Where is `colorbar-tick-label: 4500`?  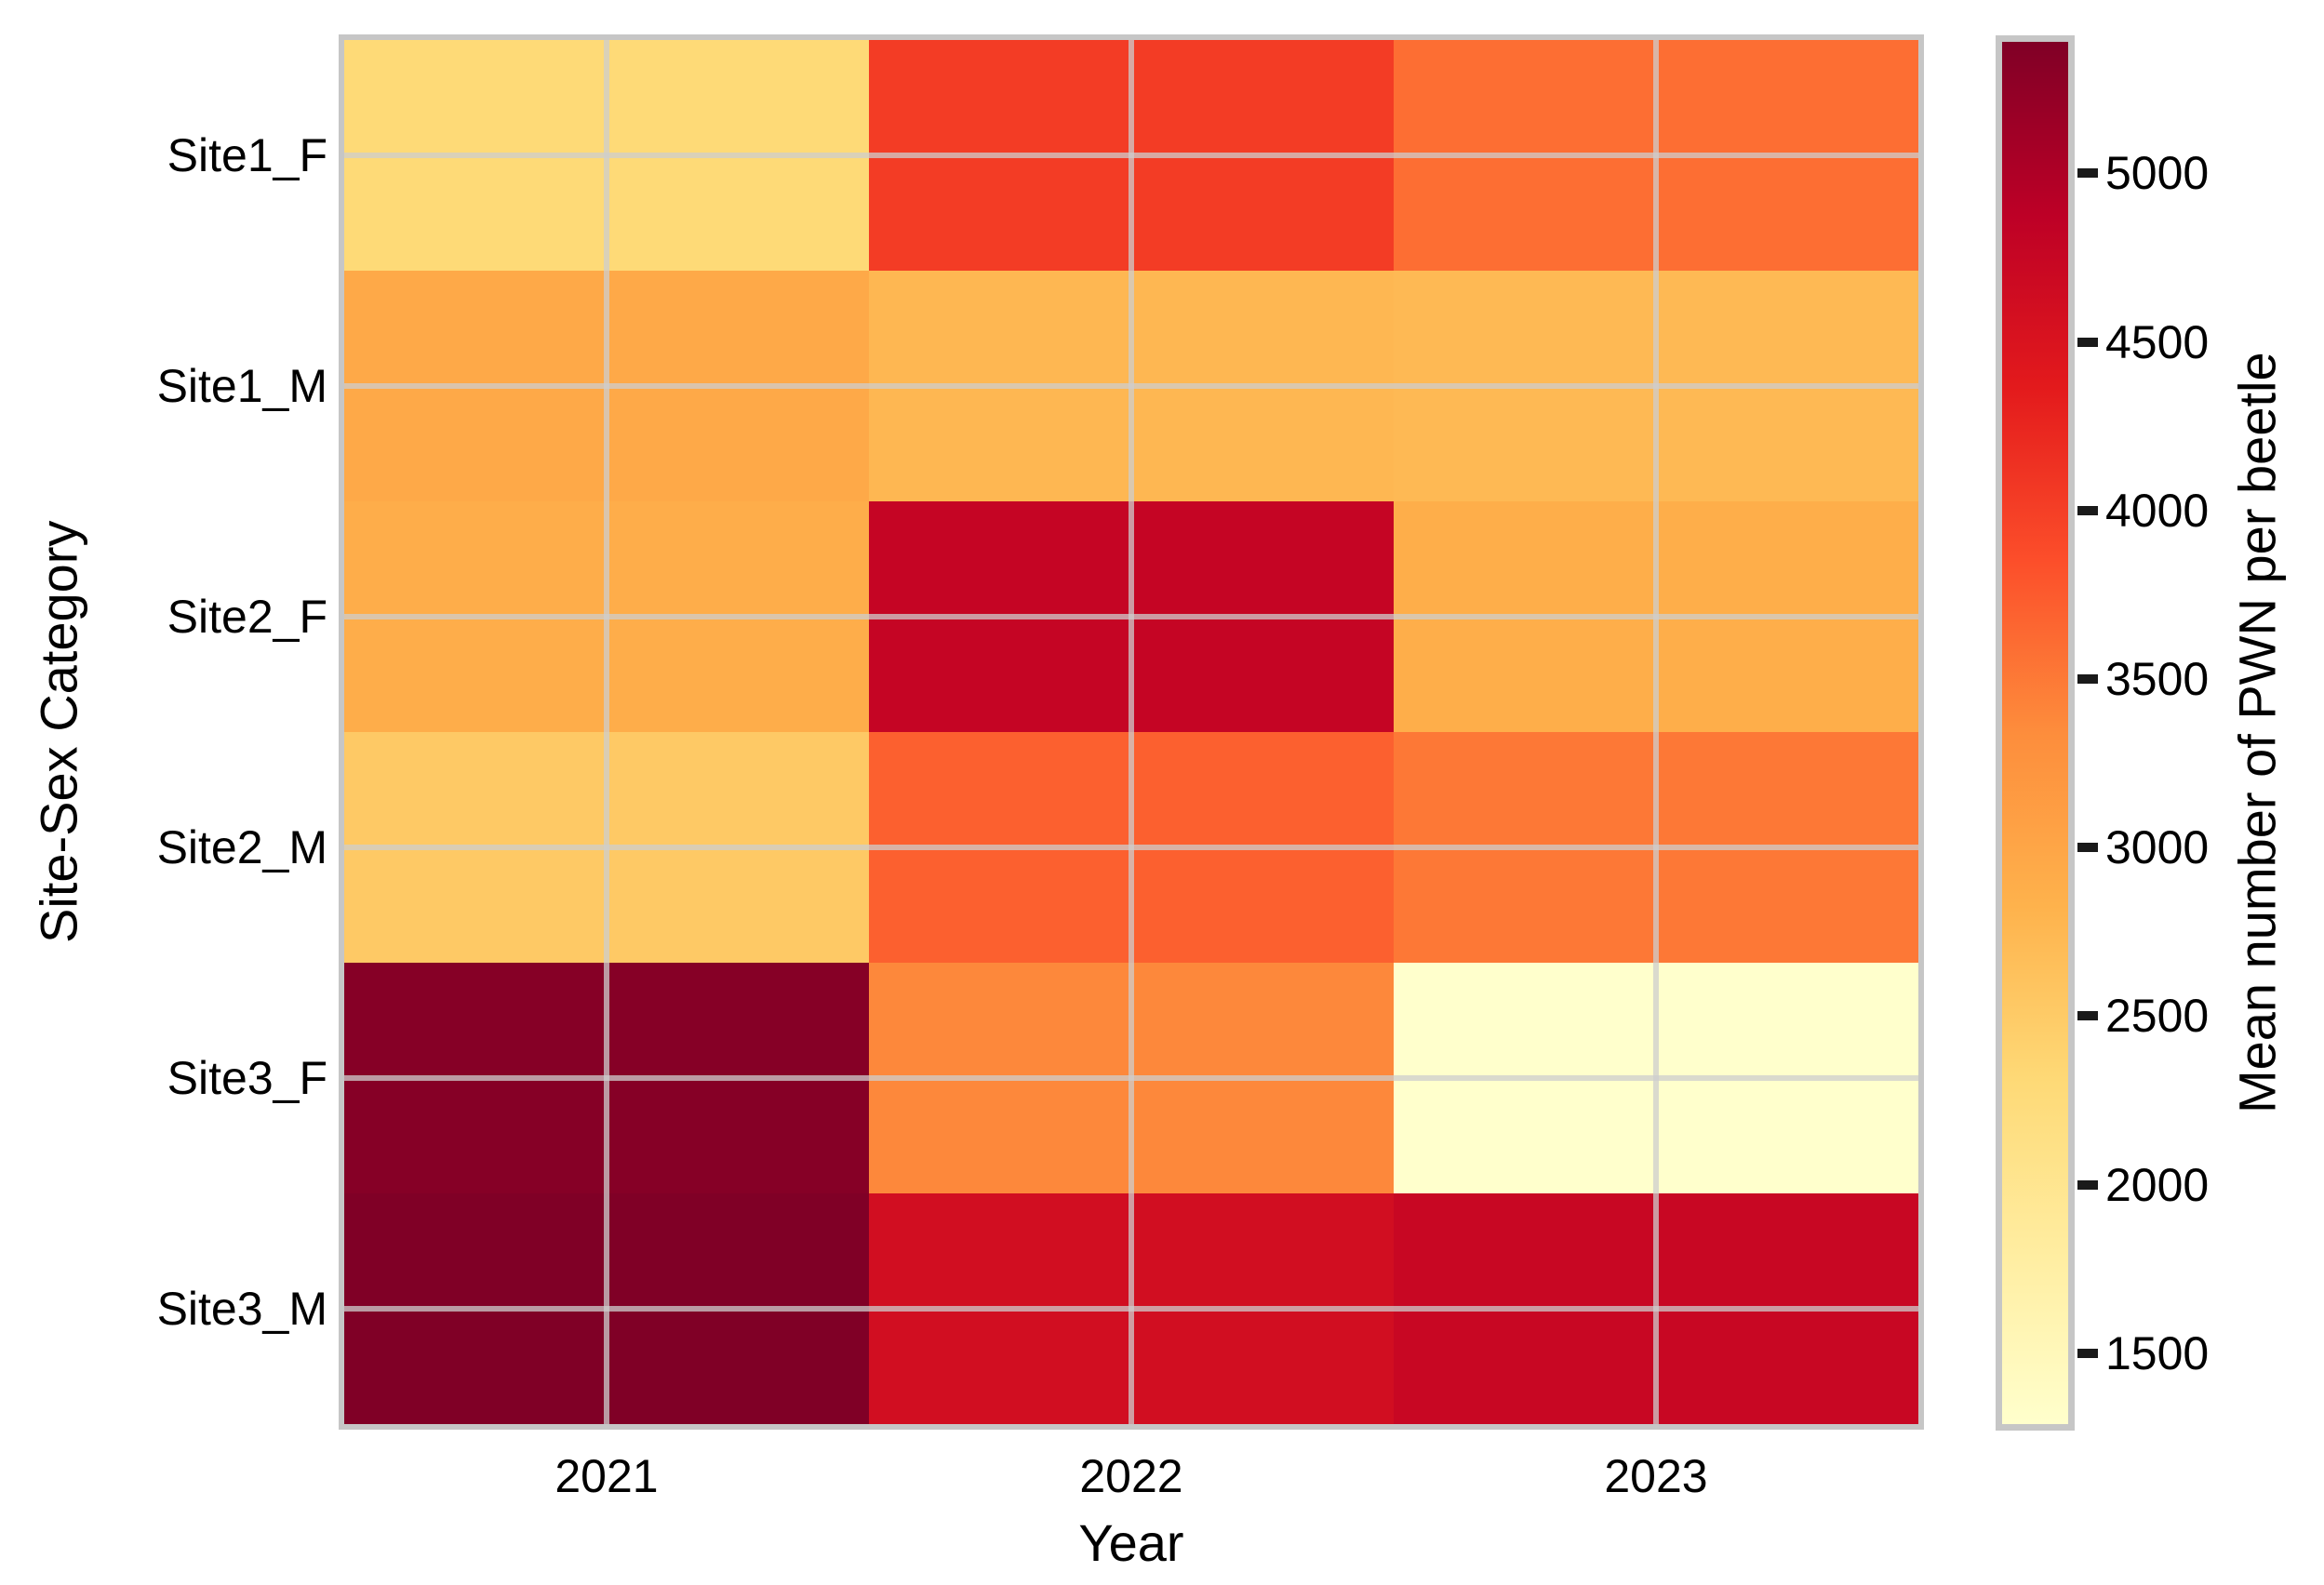
colorbar-tick-label: 4500 is located at coordinates (2157, 341).